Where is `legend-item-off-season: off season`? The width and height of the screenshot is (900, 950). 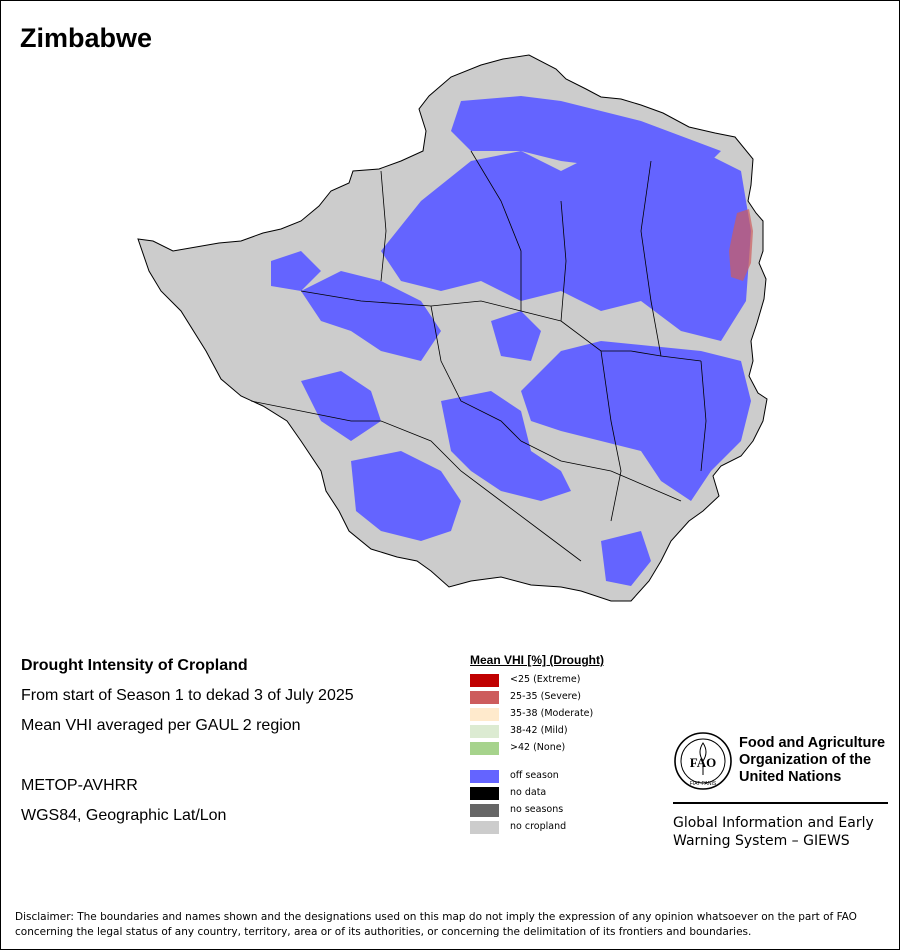
legend-item-off-season: off season is located at coordinates (537, 776).